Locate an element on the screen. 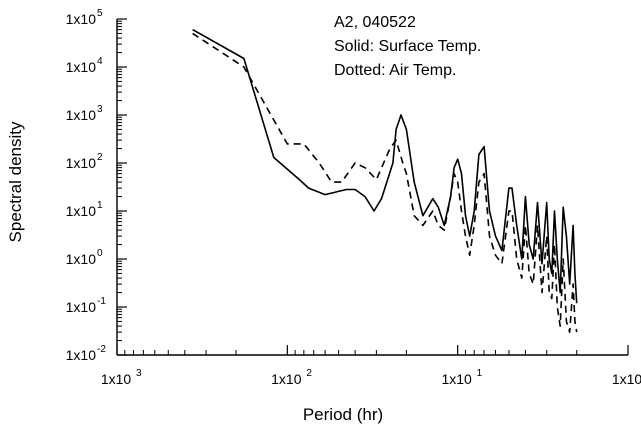  annotation-line-2: Solid: Surface Temp. is located at coordinates (407, 46).